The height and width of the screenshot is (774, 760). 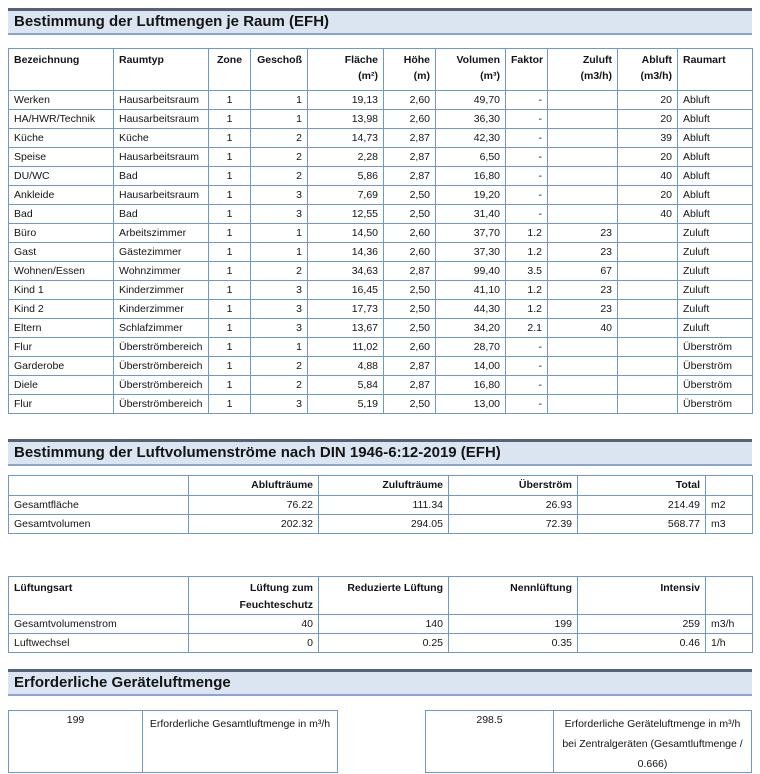 What do you see at coordinates (582, 271) in the screenshot?
I see `table-cell: 67` at bounding box center [582, 271].